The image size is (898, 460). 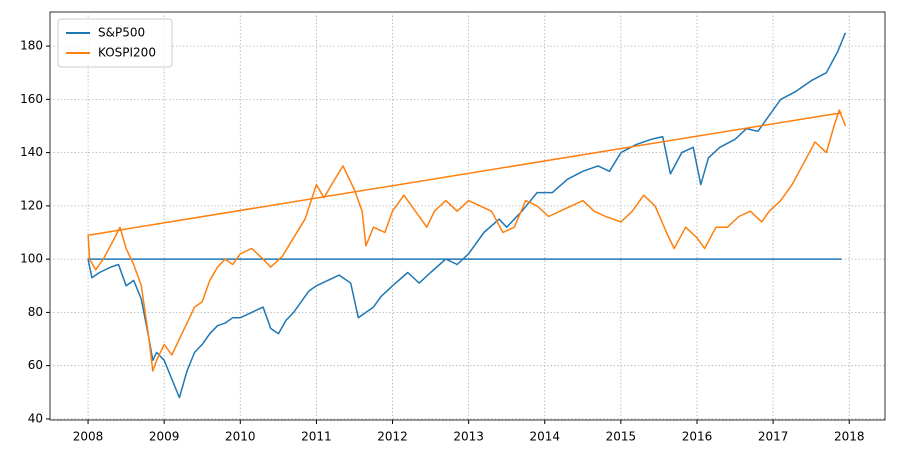 I want to click on x-tick-label: 2015, so click(x=621, y=437).